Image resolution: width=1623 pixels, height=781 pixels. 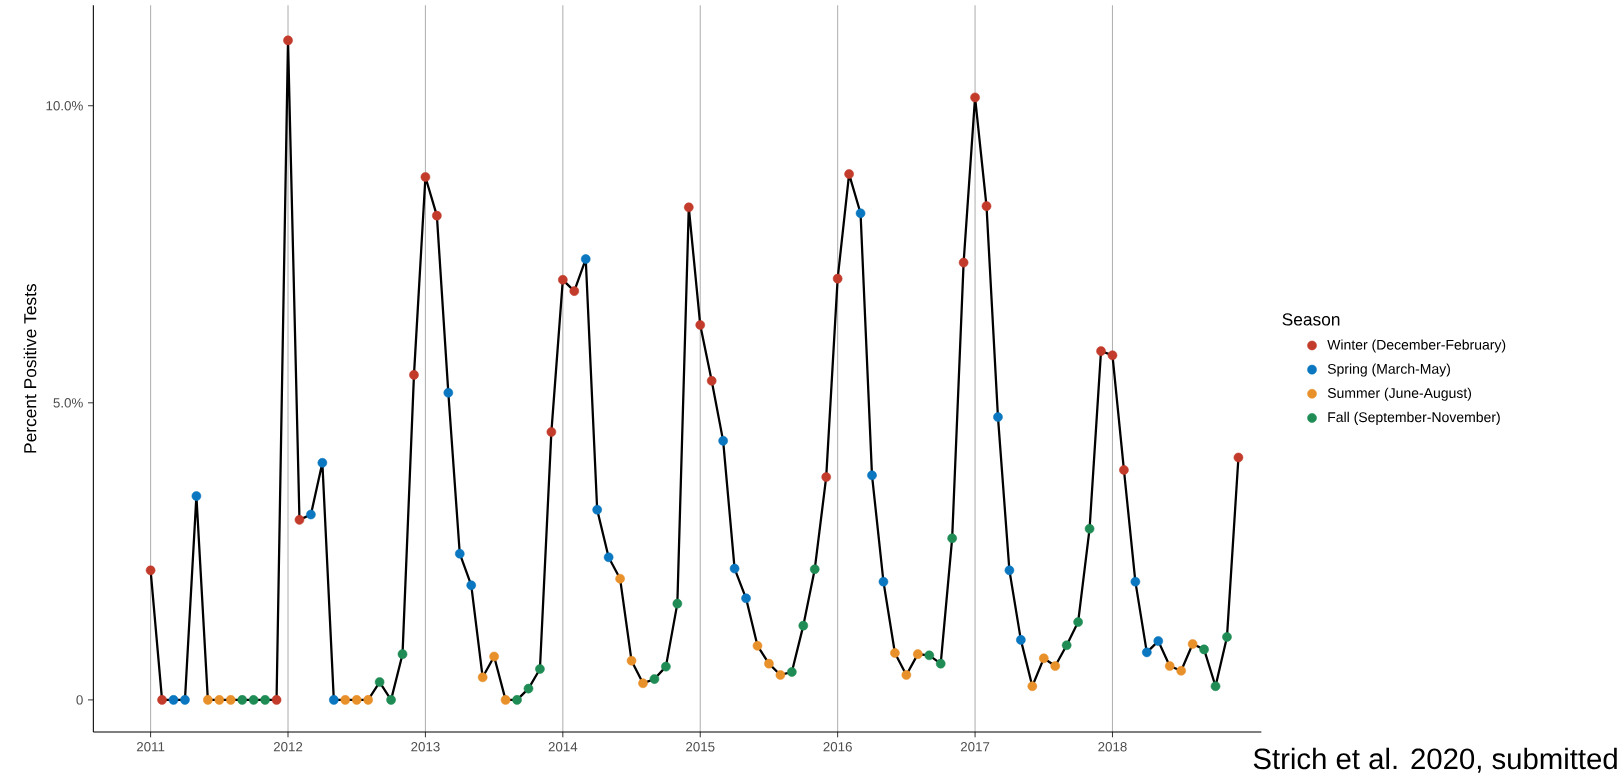 What do you see at coordinates (1399, 394) in the screenshot?
I see `legend-label: Summer (June-August)` at bounding box center [1399, 394].